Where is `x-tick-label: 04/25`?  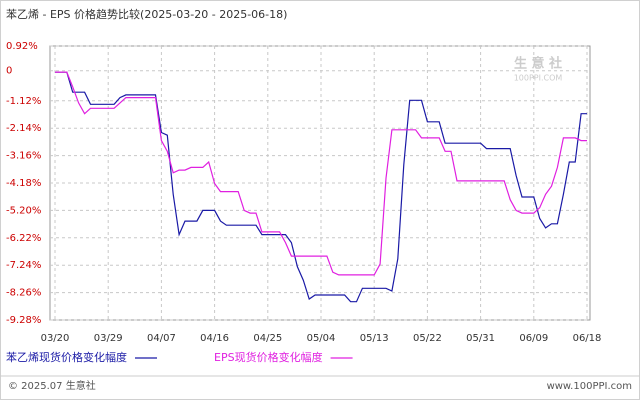 x-tick-label: 04/25 is located at coordinates (267, 338).